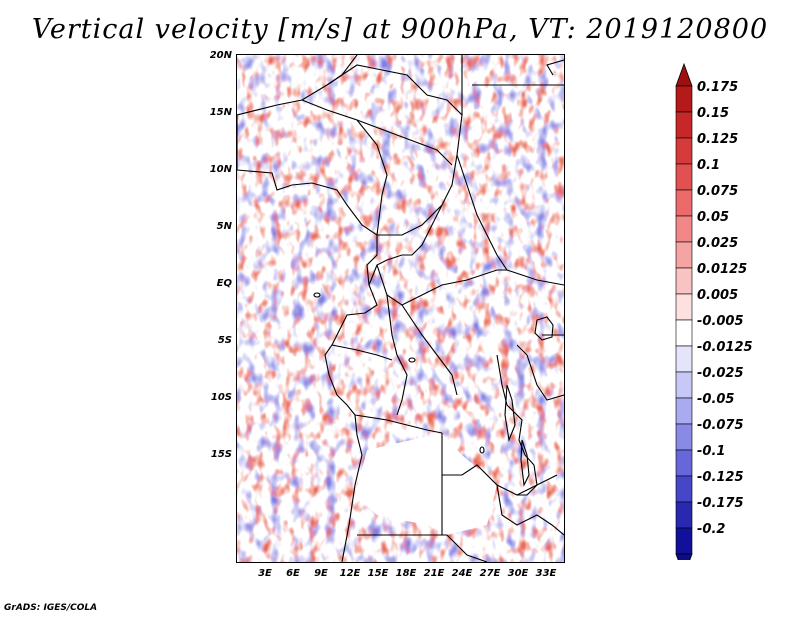 The height and width of the screenshot is (618, 800). Describe the element at coordinates (426, 484) in the screenshot. I see `masked-region` at that location.